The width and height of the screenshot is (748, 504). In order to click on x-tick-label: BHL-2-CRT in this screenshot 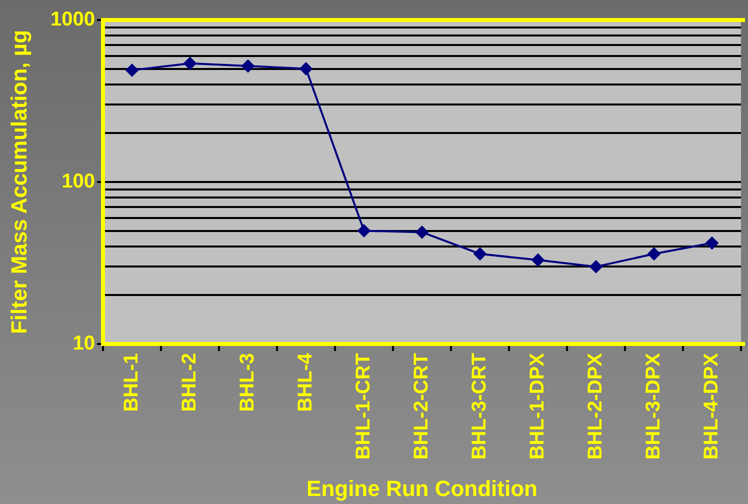, I will do `click(421, 406)`.